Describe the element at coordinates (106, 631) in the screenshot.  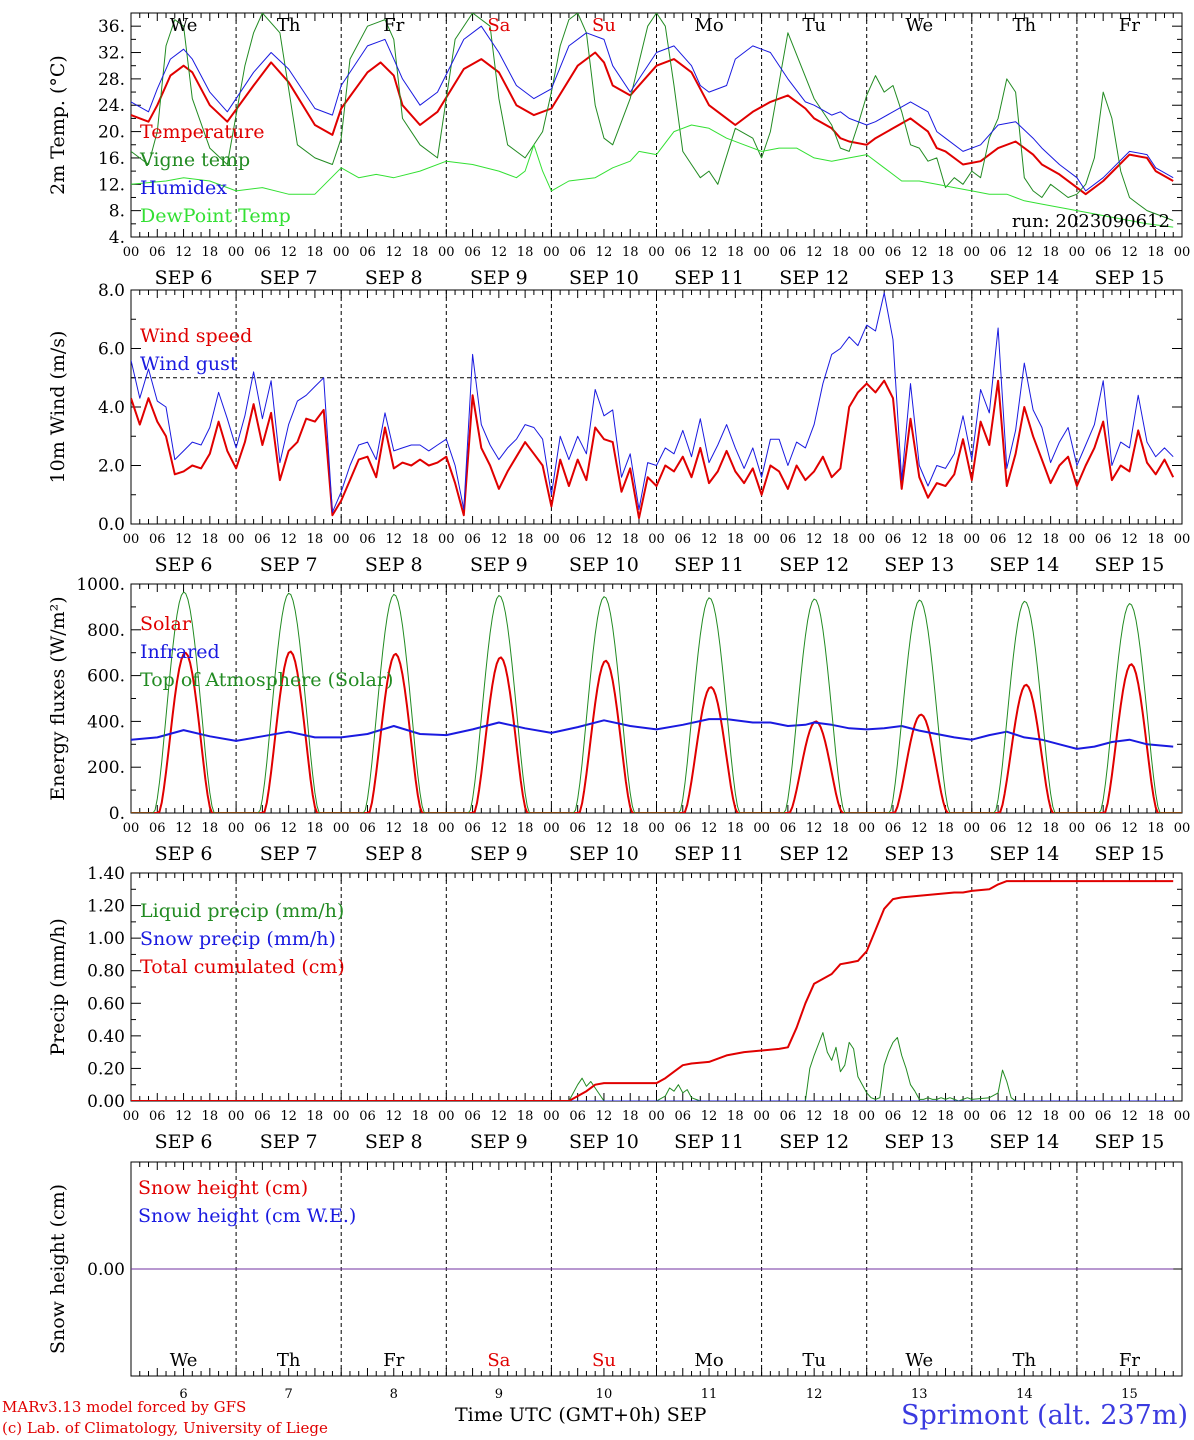
I see `y-tick-label: 800.` at that location.